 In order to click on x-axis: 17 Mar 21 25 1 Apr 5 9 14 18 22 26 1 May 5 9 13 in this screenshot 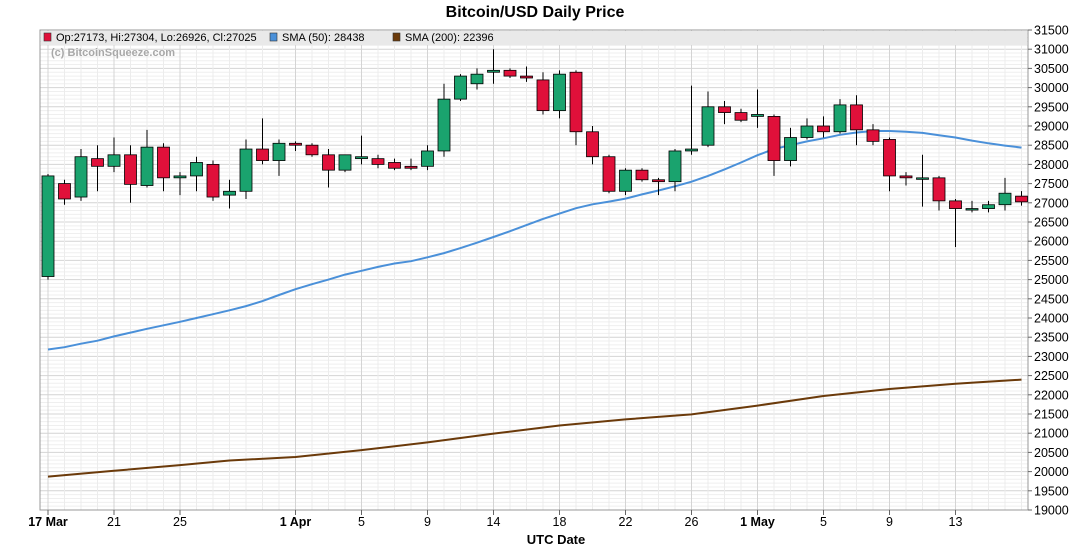, I will do `click(495, 519)`.